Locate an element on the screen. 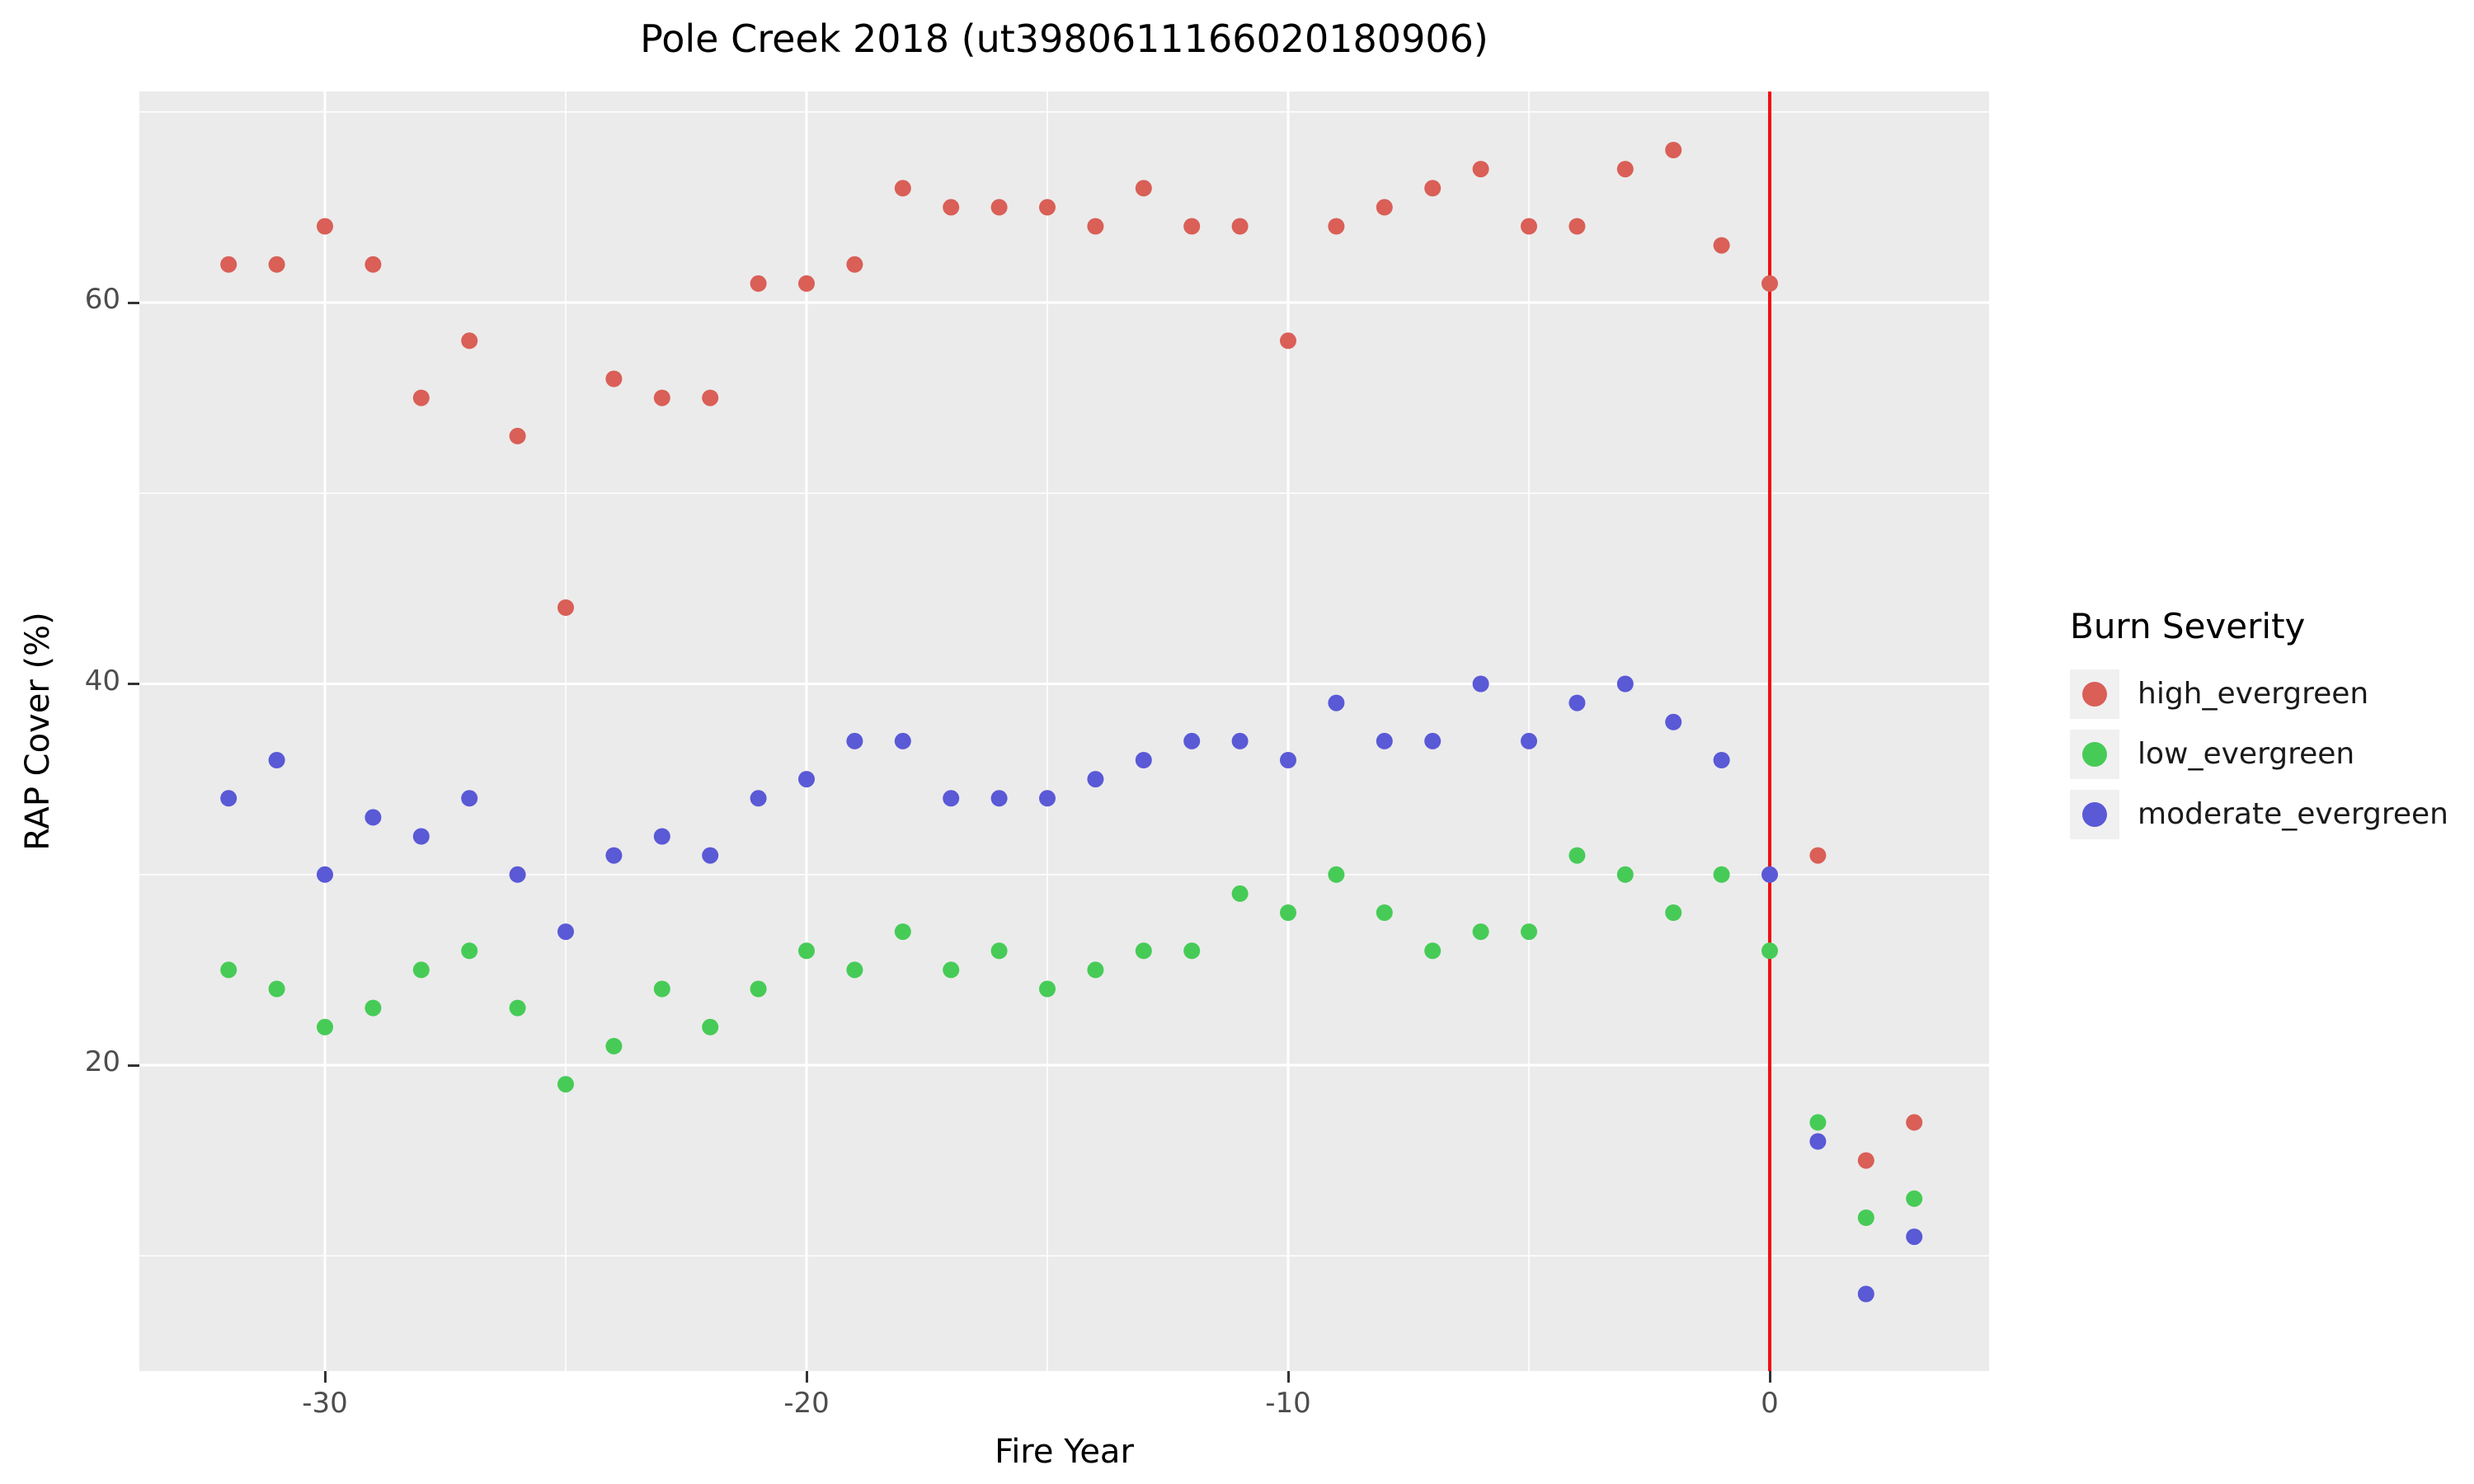 The height and width of the screenshot is (1484, 2474). y-tick-label: 60 is located at coordinates (102, 299).